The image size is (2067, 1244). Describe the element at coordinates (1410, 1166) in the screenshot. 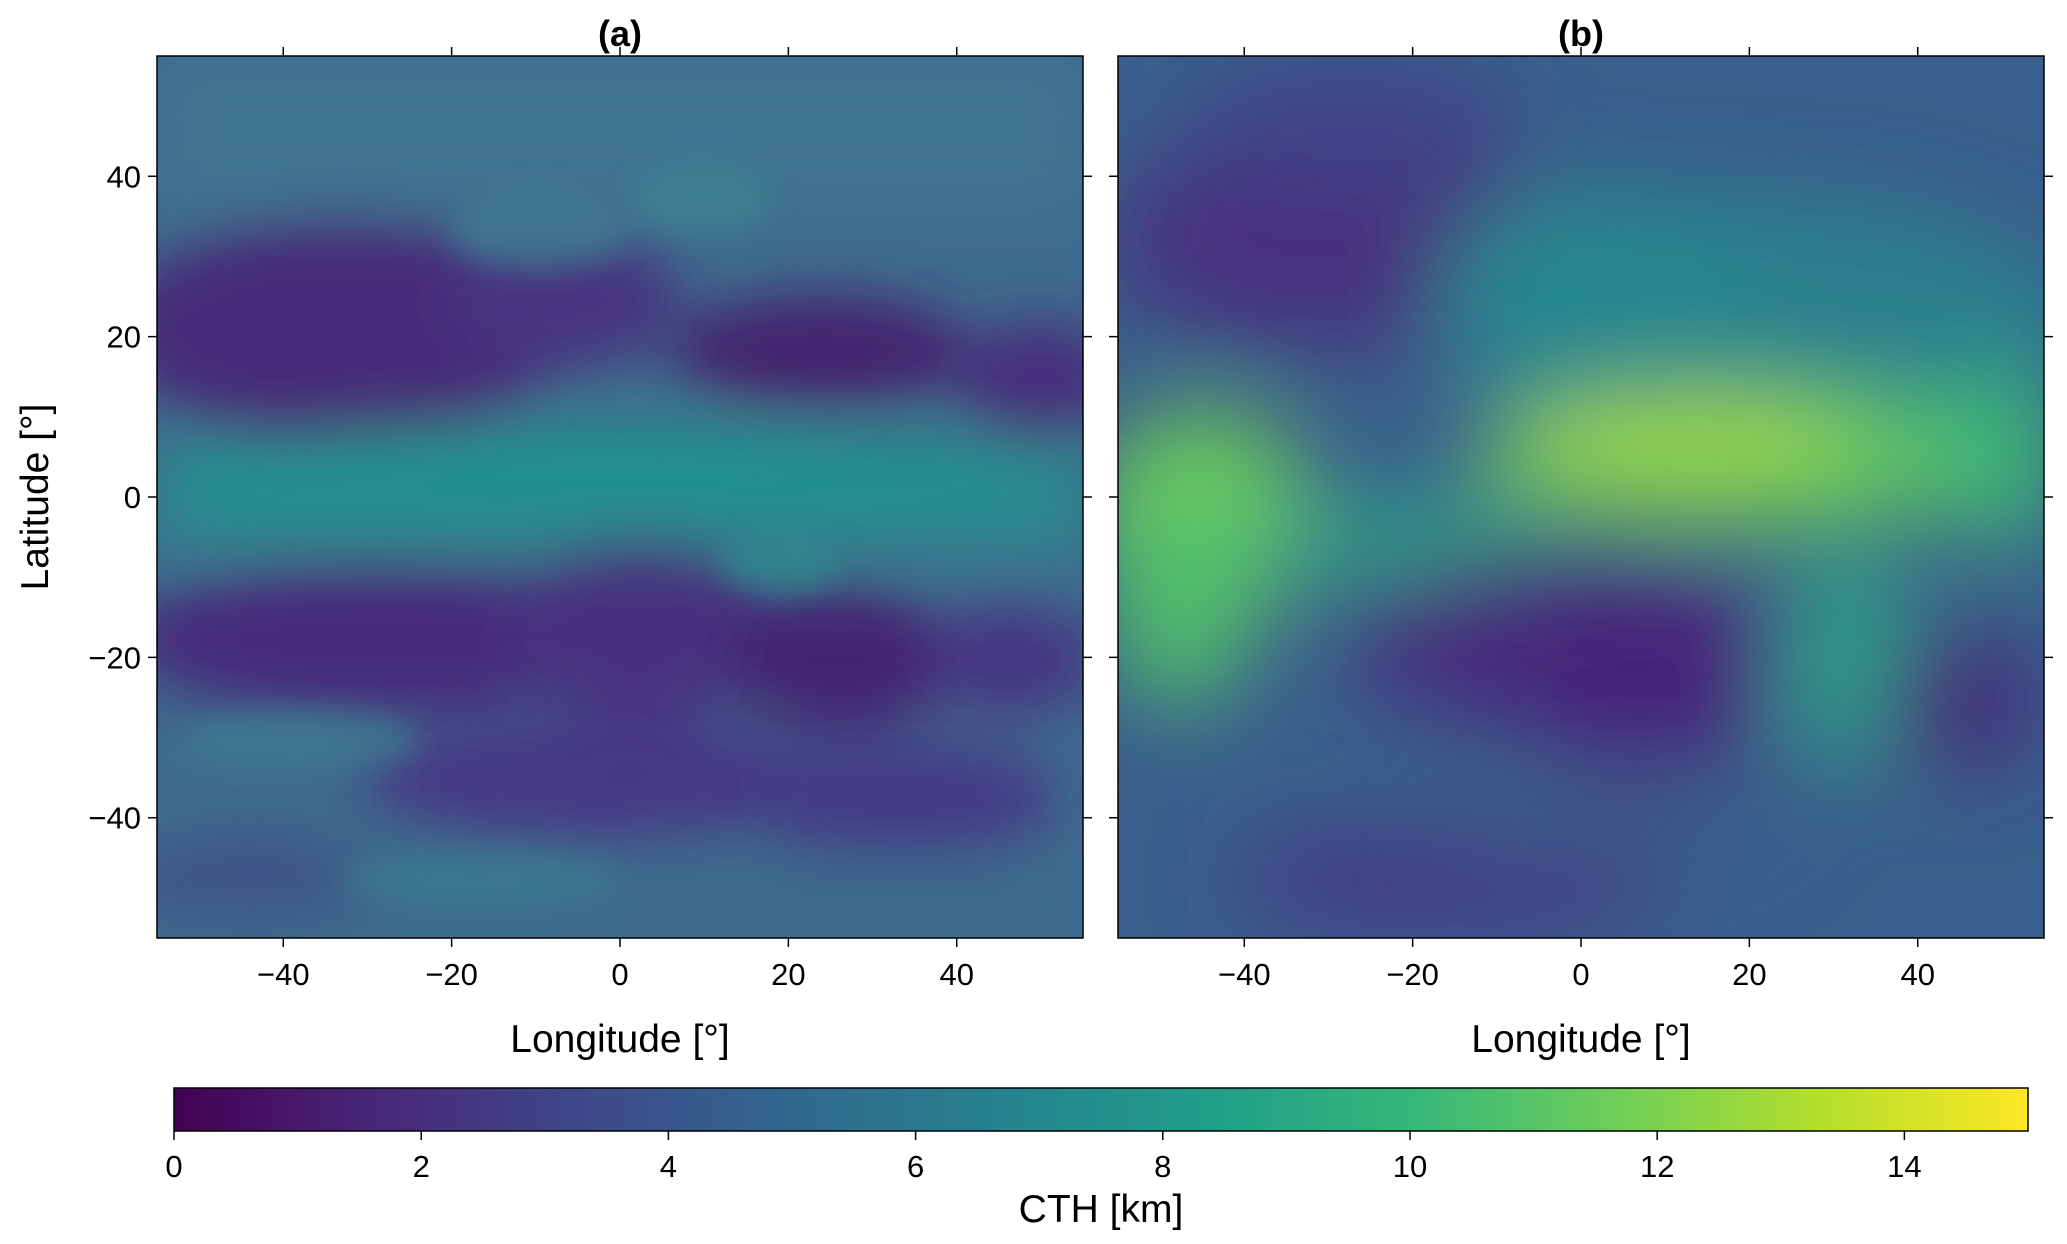

I see `colorbar-tick-label: 10` at that location.